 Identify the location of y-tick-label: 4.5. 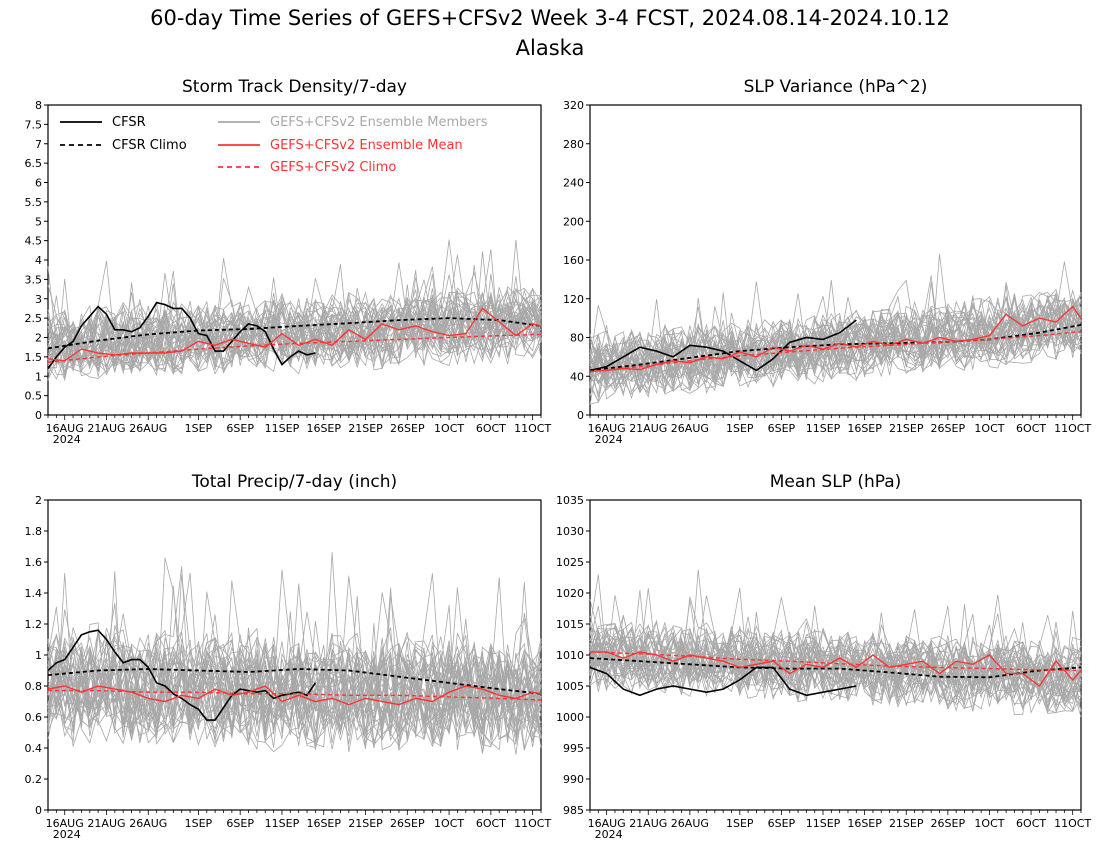
(34, 241).